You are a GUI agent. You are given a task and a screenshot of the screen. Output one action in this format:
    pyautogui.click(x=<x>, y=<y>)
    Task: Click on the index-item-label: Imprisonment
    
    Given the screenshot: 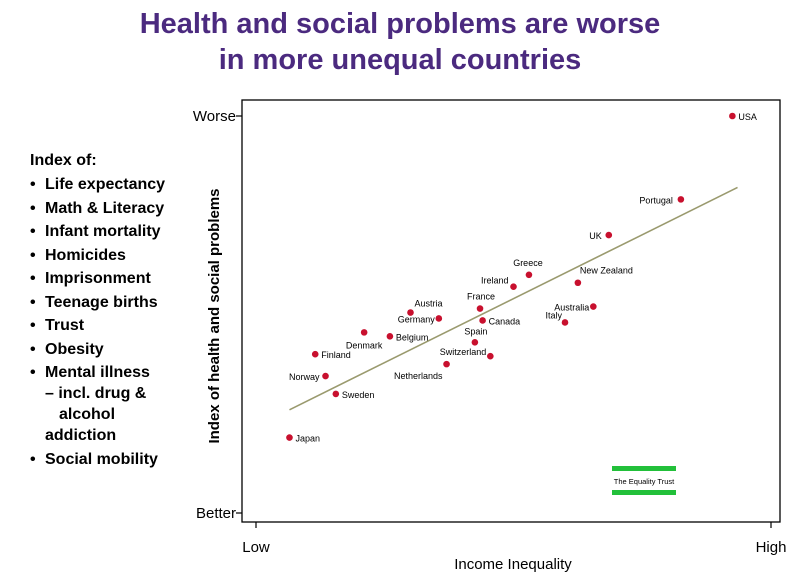 What is the action you would take?
    pyautogui.click(x=98, y=278)
    